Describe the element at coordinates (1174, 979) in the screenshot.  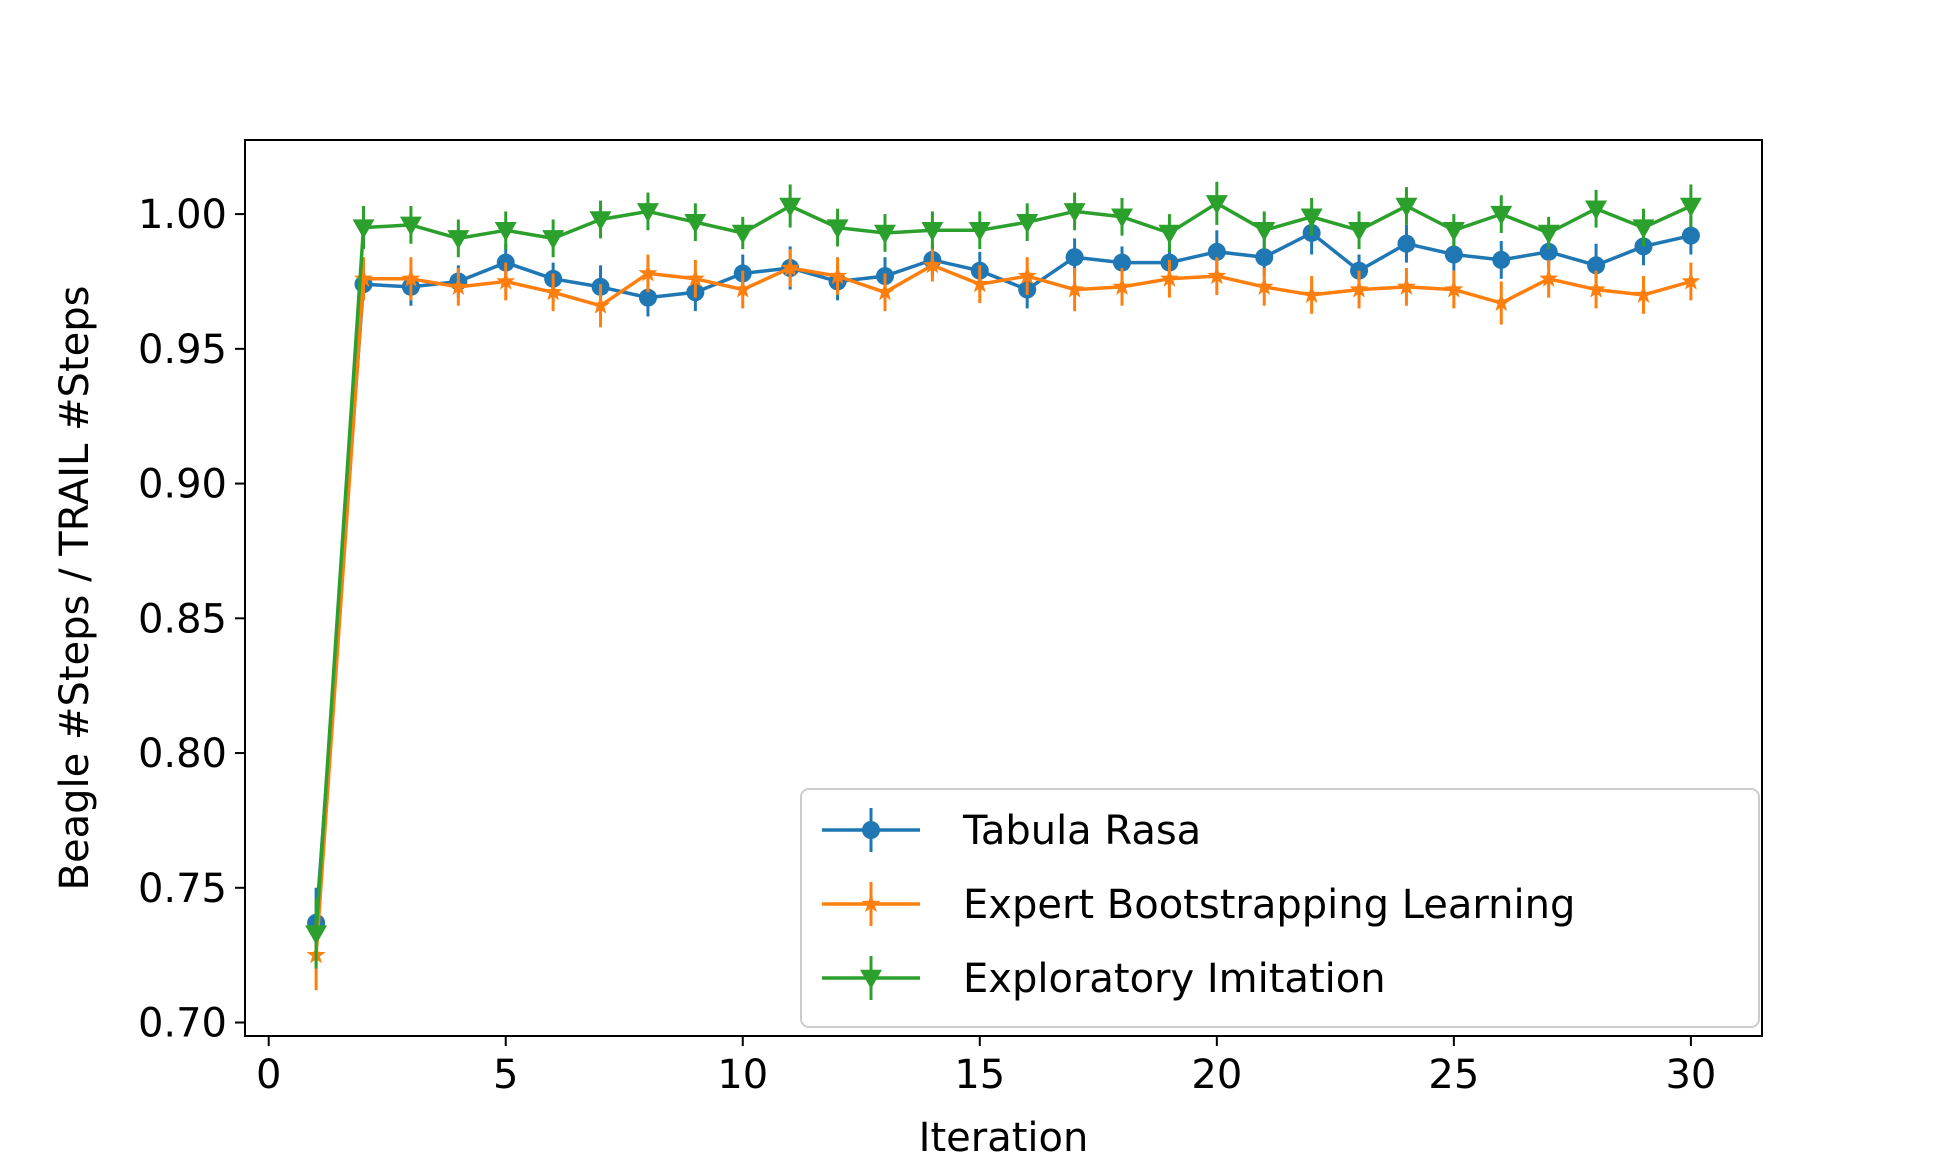
I see `legend-label: Exploratory Imitation` at that location.